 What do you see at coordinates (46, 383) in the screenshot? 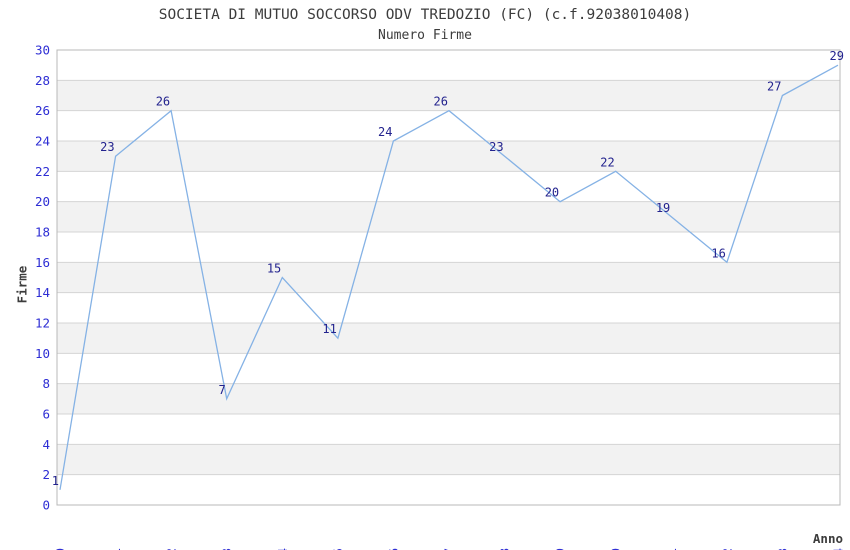
I see `y-tick-label: 8` at bounding box center [46, 383].